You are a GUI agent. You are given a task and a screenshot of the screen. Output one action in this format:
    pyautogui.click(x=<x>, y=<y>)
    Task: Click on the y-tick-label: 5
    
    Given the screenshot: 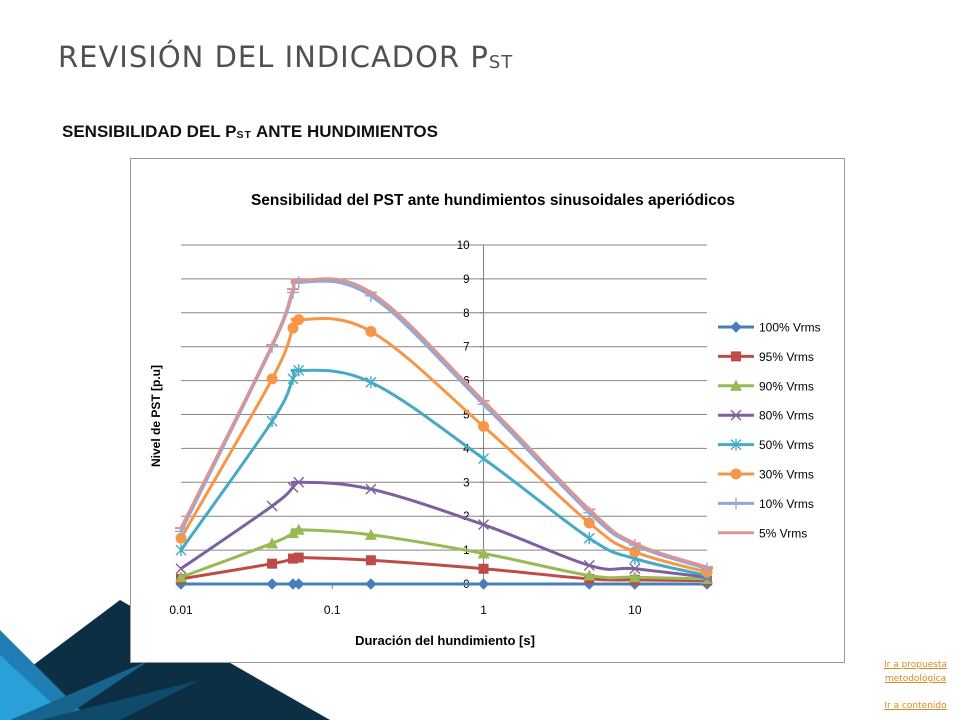 What is the action you would take?
    pyautogui.click(x=466, y=416)
    